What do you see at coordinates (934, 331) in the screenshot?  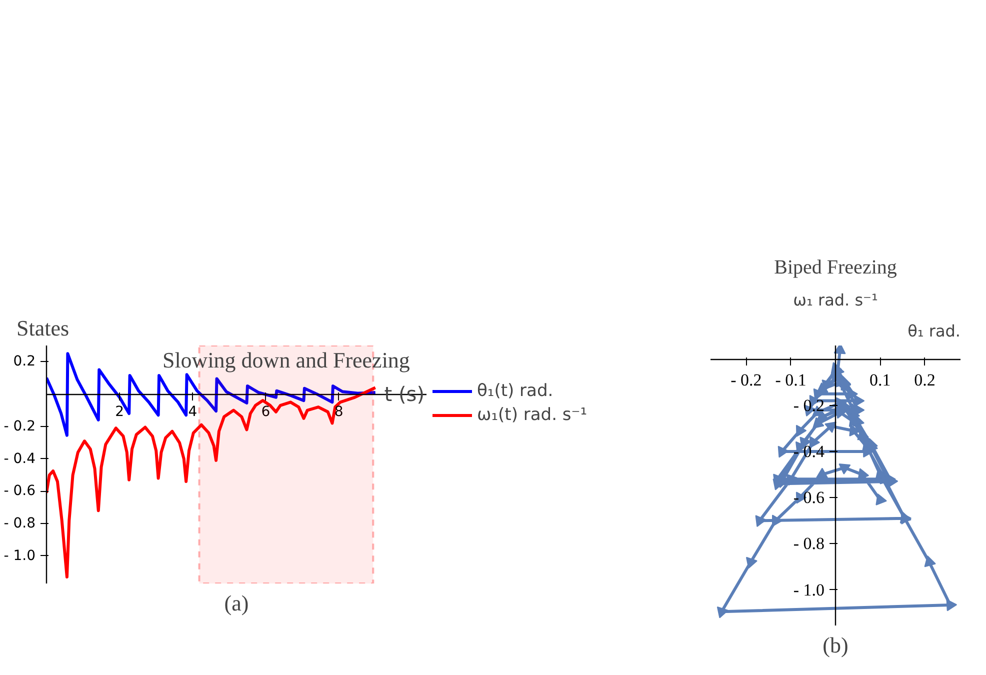 I see `x-axis-title: θ₁ rad.` at bounding box center [934, 331].